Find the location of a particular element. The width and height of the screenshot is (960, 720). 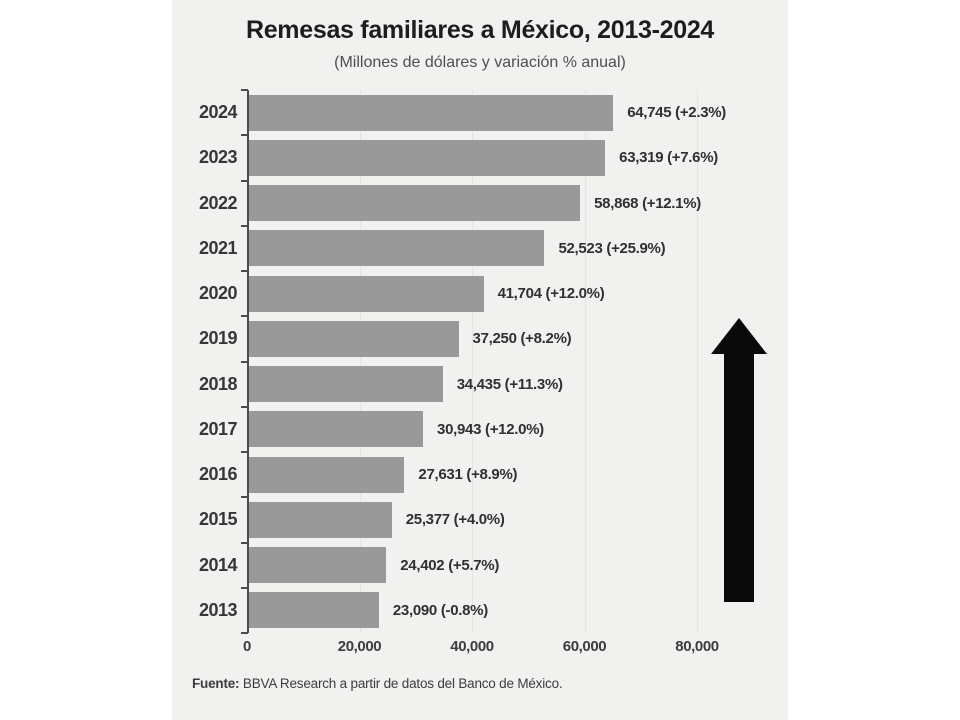

bar-wrap: 64,745 (+2.3%) is located at coordinates (518, 112).